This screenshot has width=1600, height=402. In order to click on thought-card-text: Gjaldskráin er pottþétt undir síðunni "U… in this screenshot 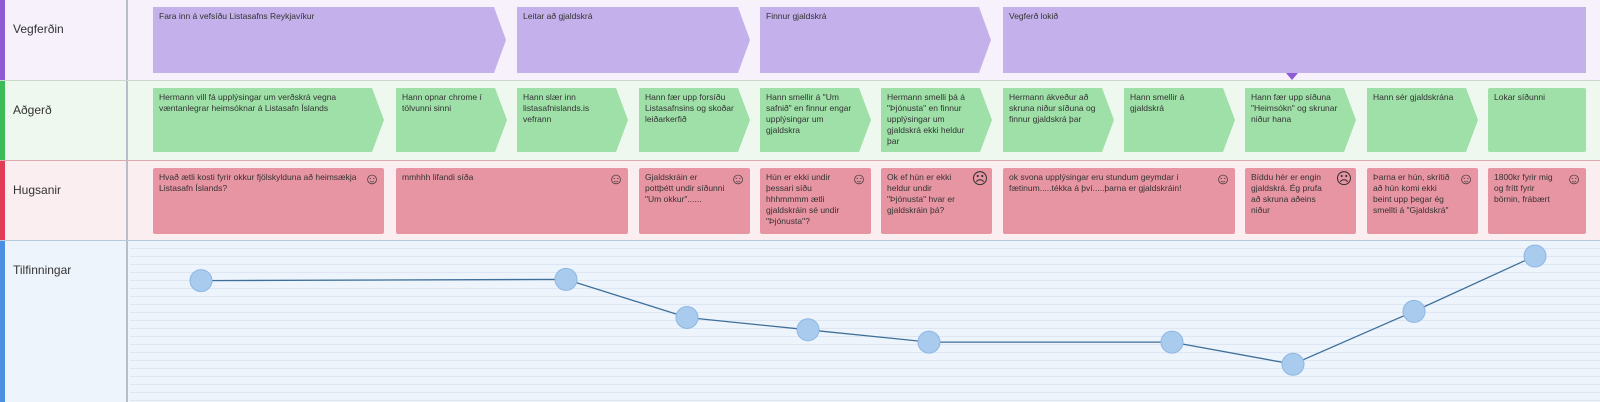, I will do `click(685, 188)`.